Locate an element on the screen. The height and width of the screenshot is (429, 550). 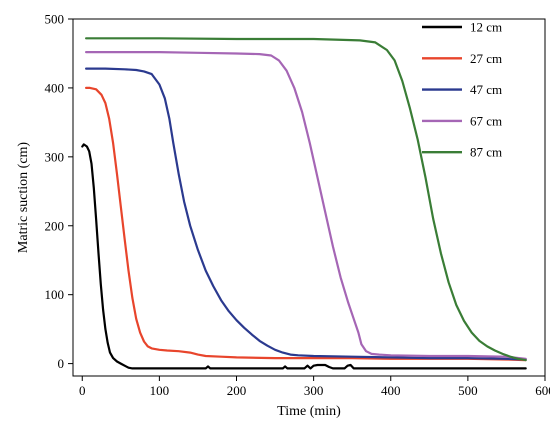
y-tick-label: 100 is located at coordinates (55, 294).